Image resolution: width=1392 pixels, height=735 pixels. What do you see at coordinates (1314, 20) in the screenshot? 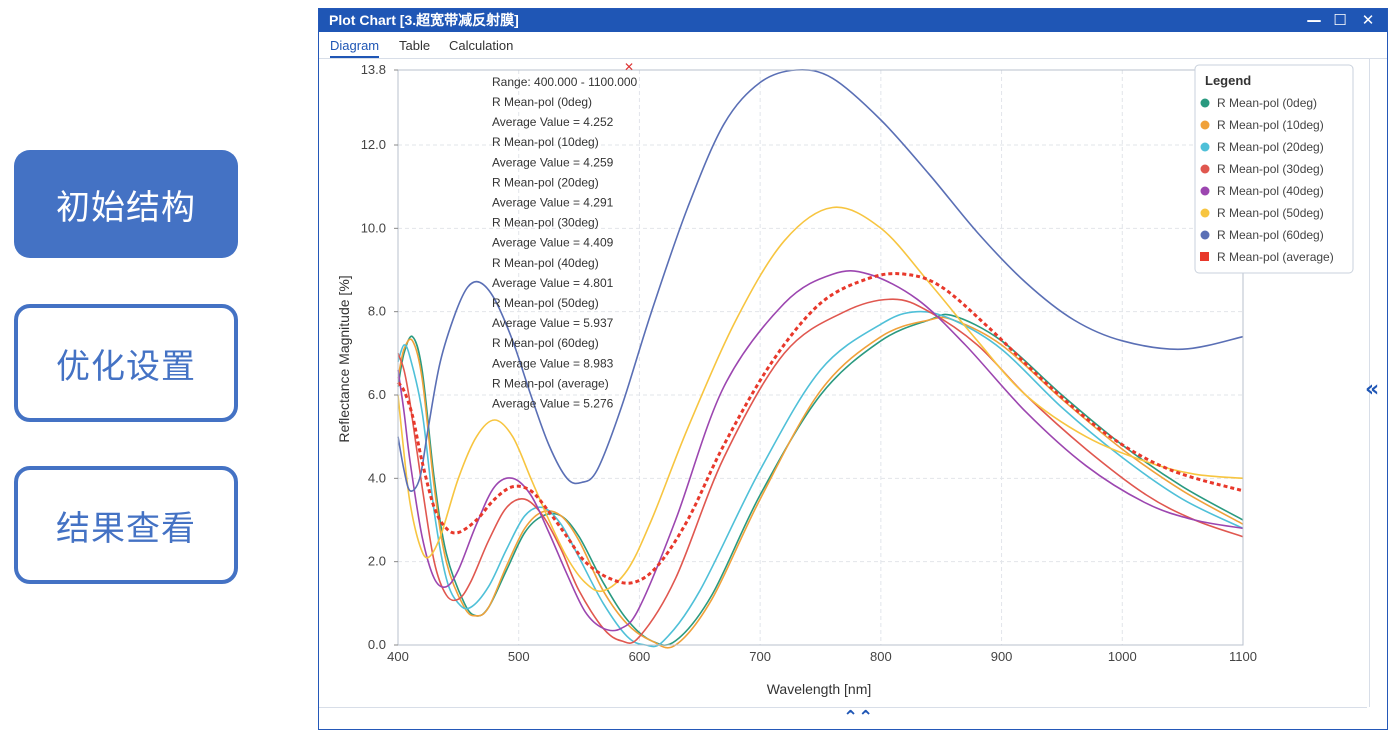
I see `minimize-icon: —` at bounding box center [1314, 20].